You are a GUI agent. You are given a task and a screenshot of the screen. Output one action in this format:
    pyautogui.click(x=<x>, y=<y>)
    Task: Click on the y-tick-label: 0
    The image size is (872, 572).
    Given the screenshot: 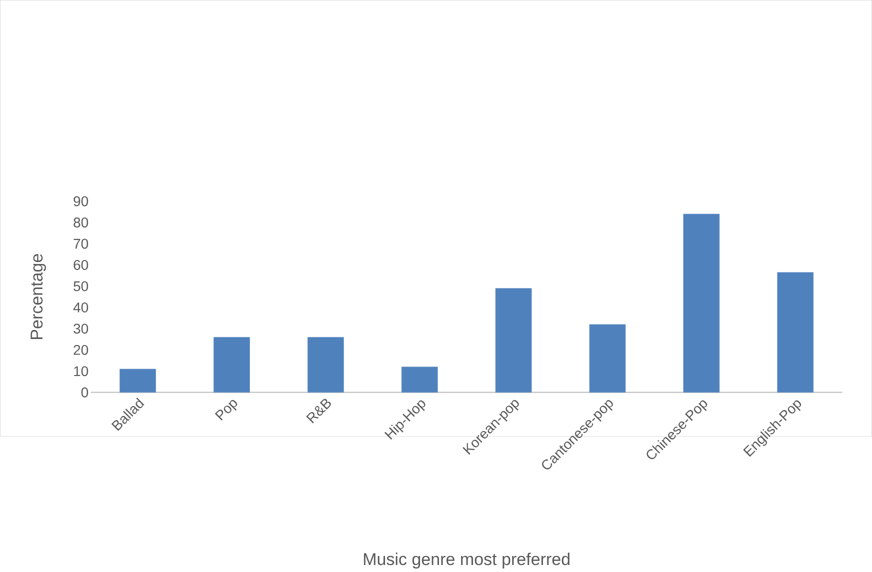 What is the action you would take?
    pyautogui.click(x=84, y=392)
    